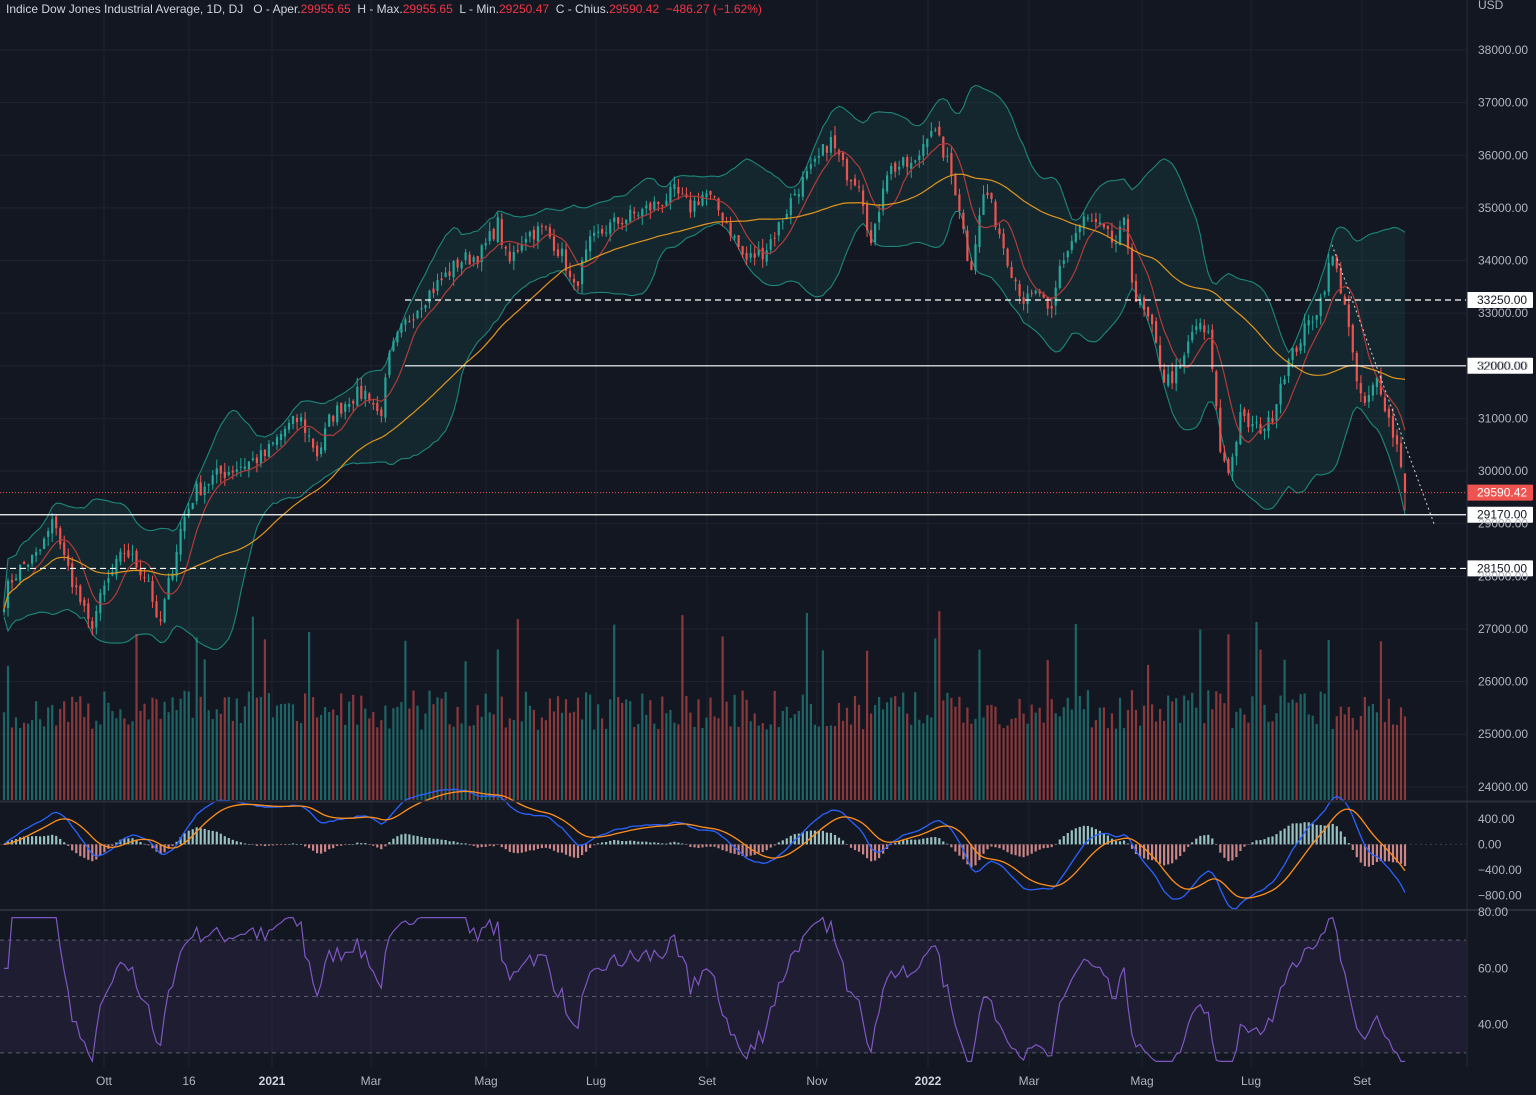 The height and width of the screenshot is (1095, 1536). I want to click on time-axis: Ott 16 2021 Mar Mag Lug Set Nov 2022 Mar Mag Lug Set, so click(734, 1081).